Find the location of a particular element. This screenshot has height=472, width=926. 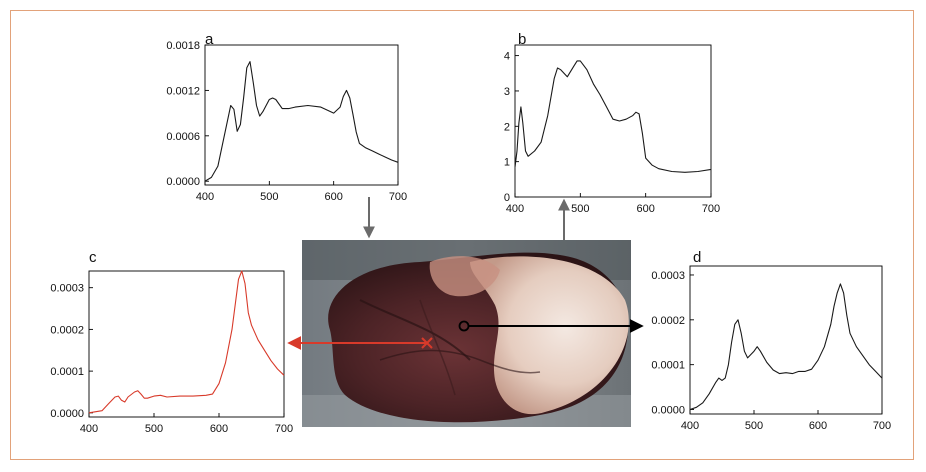

spectrum-line-a is located at coordinates (301, 121).